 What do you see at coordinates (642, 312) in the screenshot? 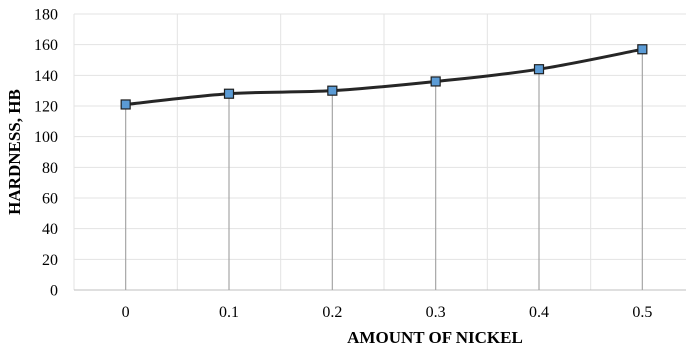
I see `x-tick-label: 0.5` at bounding box center [642, 312].